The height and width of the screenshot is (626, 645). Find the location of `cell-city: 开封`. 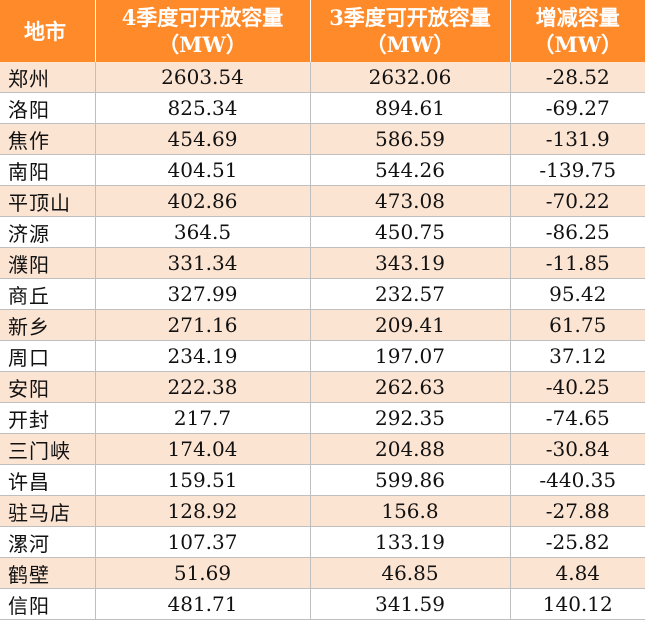

cell-city: 开封 is located at coordinates (48, 418).